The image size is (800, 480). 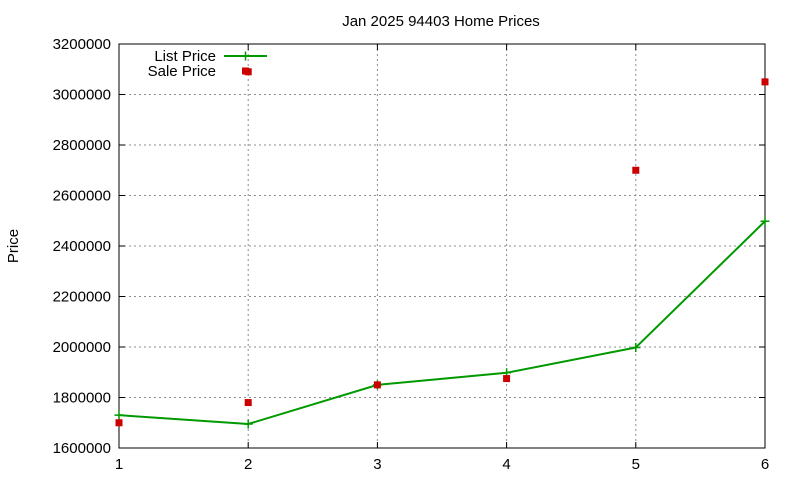 I want to click on legend-marker-list-price-shape, so click(x=245, y=56).